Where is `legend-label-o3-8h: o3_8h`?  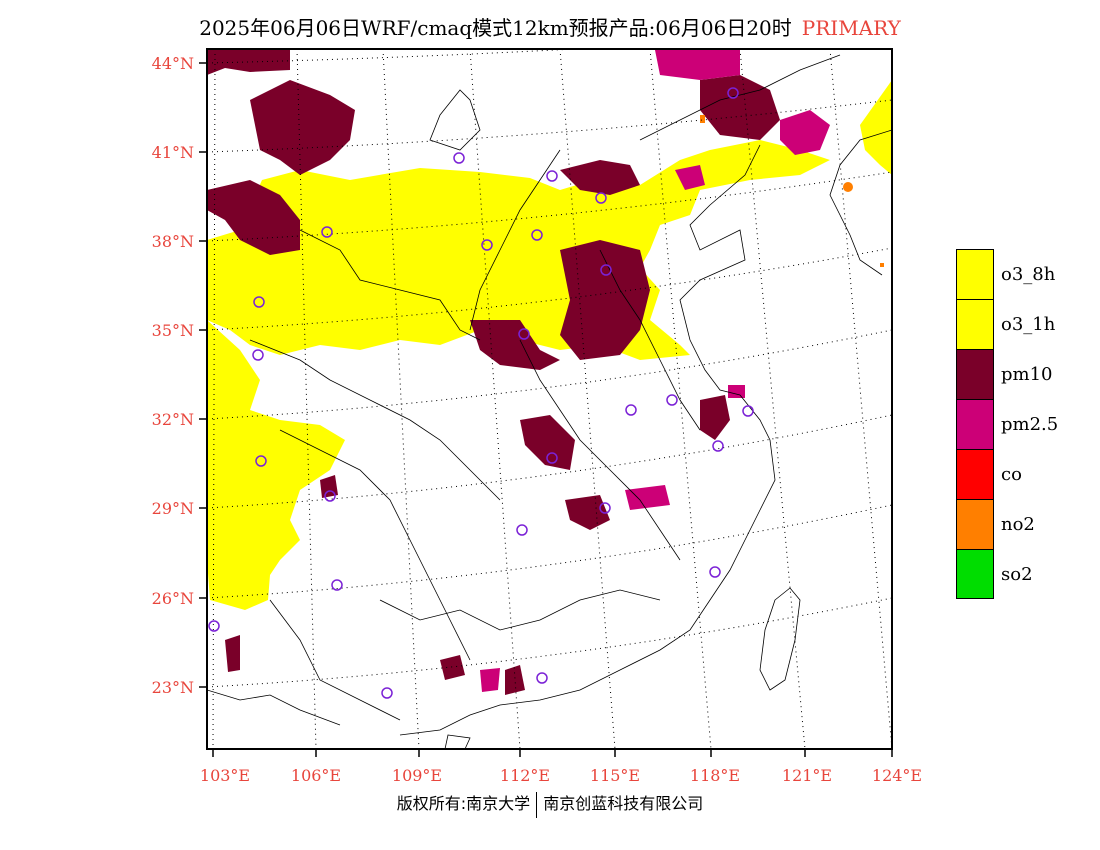 legend-label-o3-8h: o3_8h is located at coordinates (1028, 274).